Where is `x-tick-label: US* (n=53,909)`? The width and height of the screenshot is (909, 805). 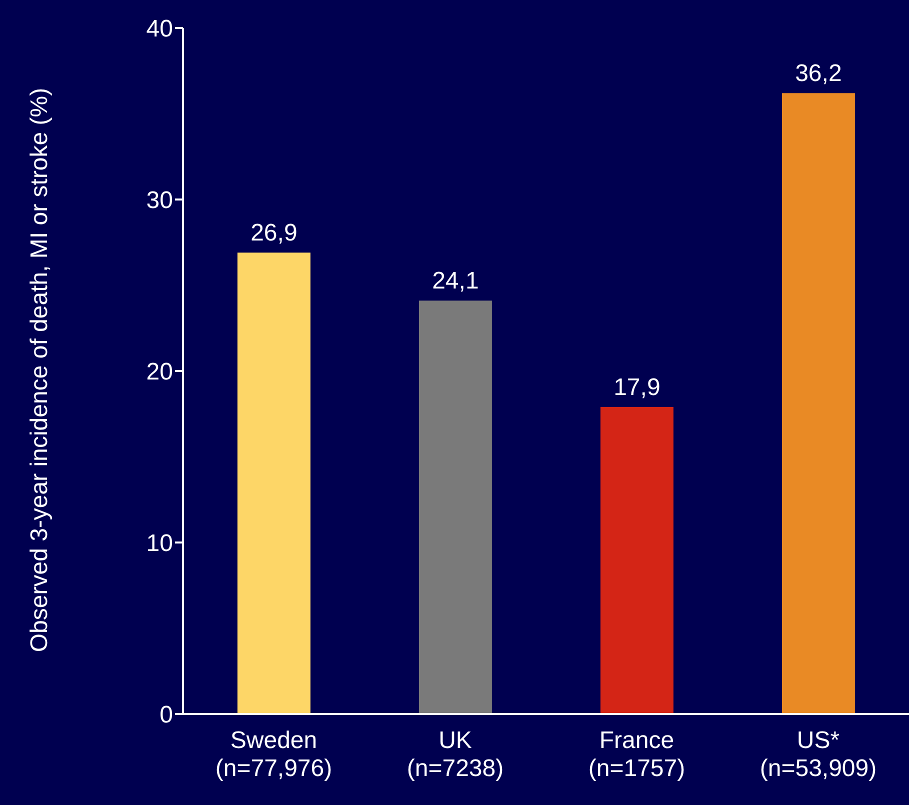
x-tick-label: US* (n=53,909) is located at coordinates (818, 754).